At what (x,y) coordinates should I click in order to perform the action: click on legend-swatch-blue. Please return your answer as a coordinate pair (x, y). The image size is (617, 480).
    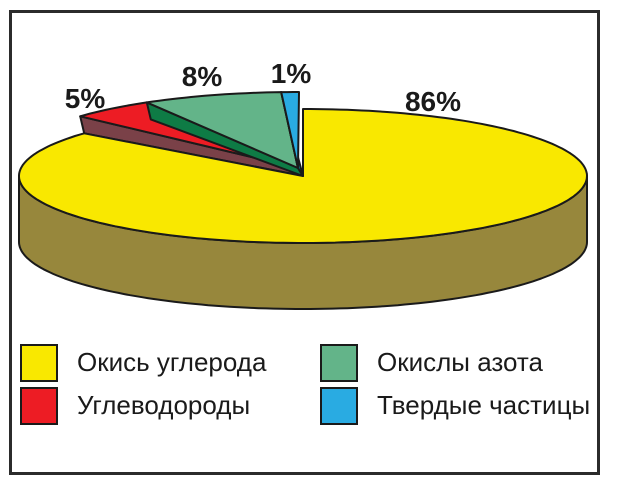
    Looking at the image, I should click on (339, 405).